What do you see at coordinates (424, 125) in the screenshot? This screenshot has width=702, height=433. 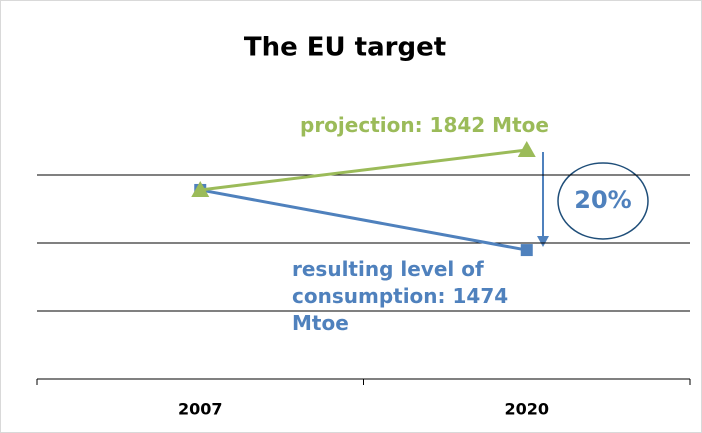 I see `annotation: projection: 1842 Mtoe` at bounding box center [424, 125].